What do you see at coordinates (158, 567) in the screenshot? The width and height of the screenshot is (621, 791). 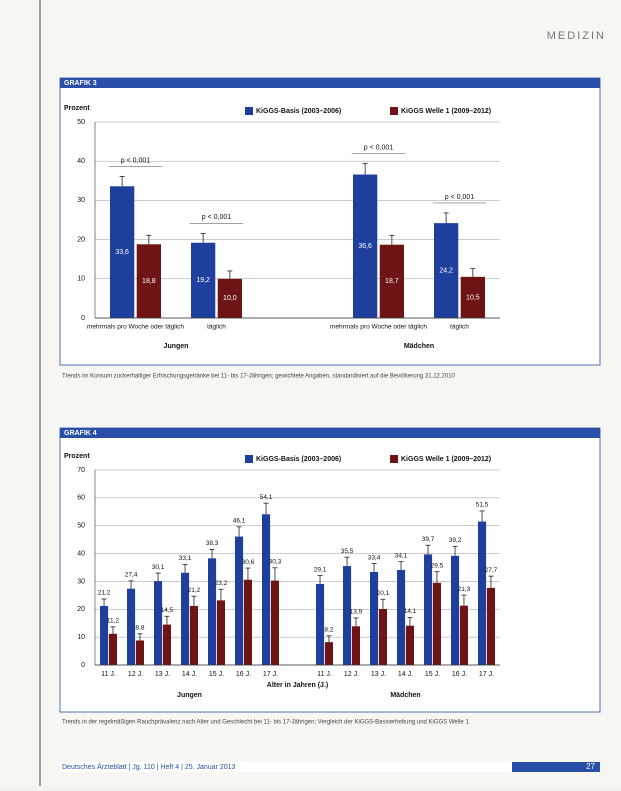 I see `value-label: 30,1` at bounding box center [158, 567].